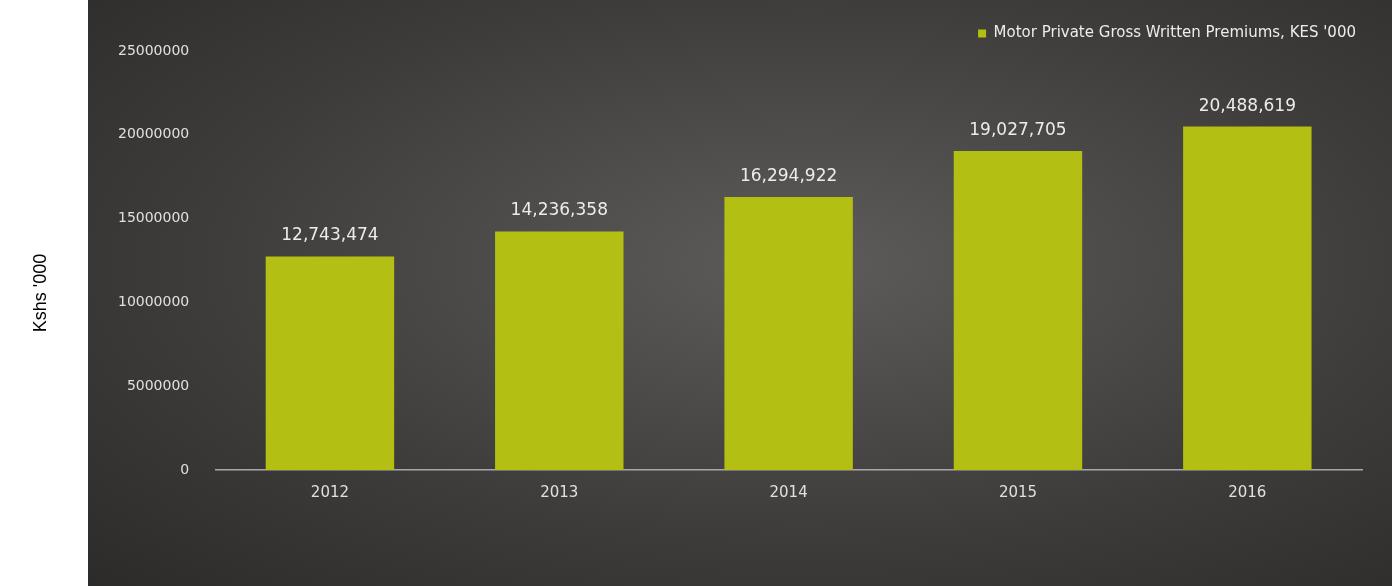  Describe the element at coordinates (559, 491) in the screenshot. I see `x-tick-label: 2013` at that location.